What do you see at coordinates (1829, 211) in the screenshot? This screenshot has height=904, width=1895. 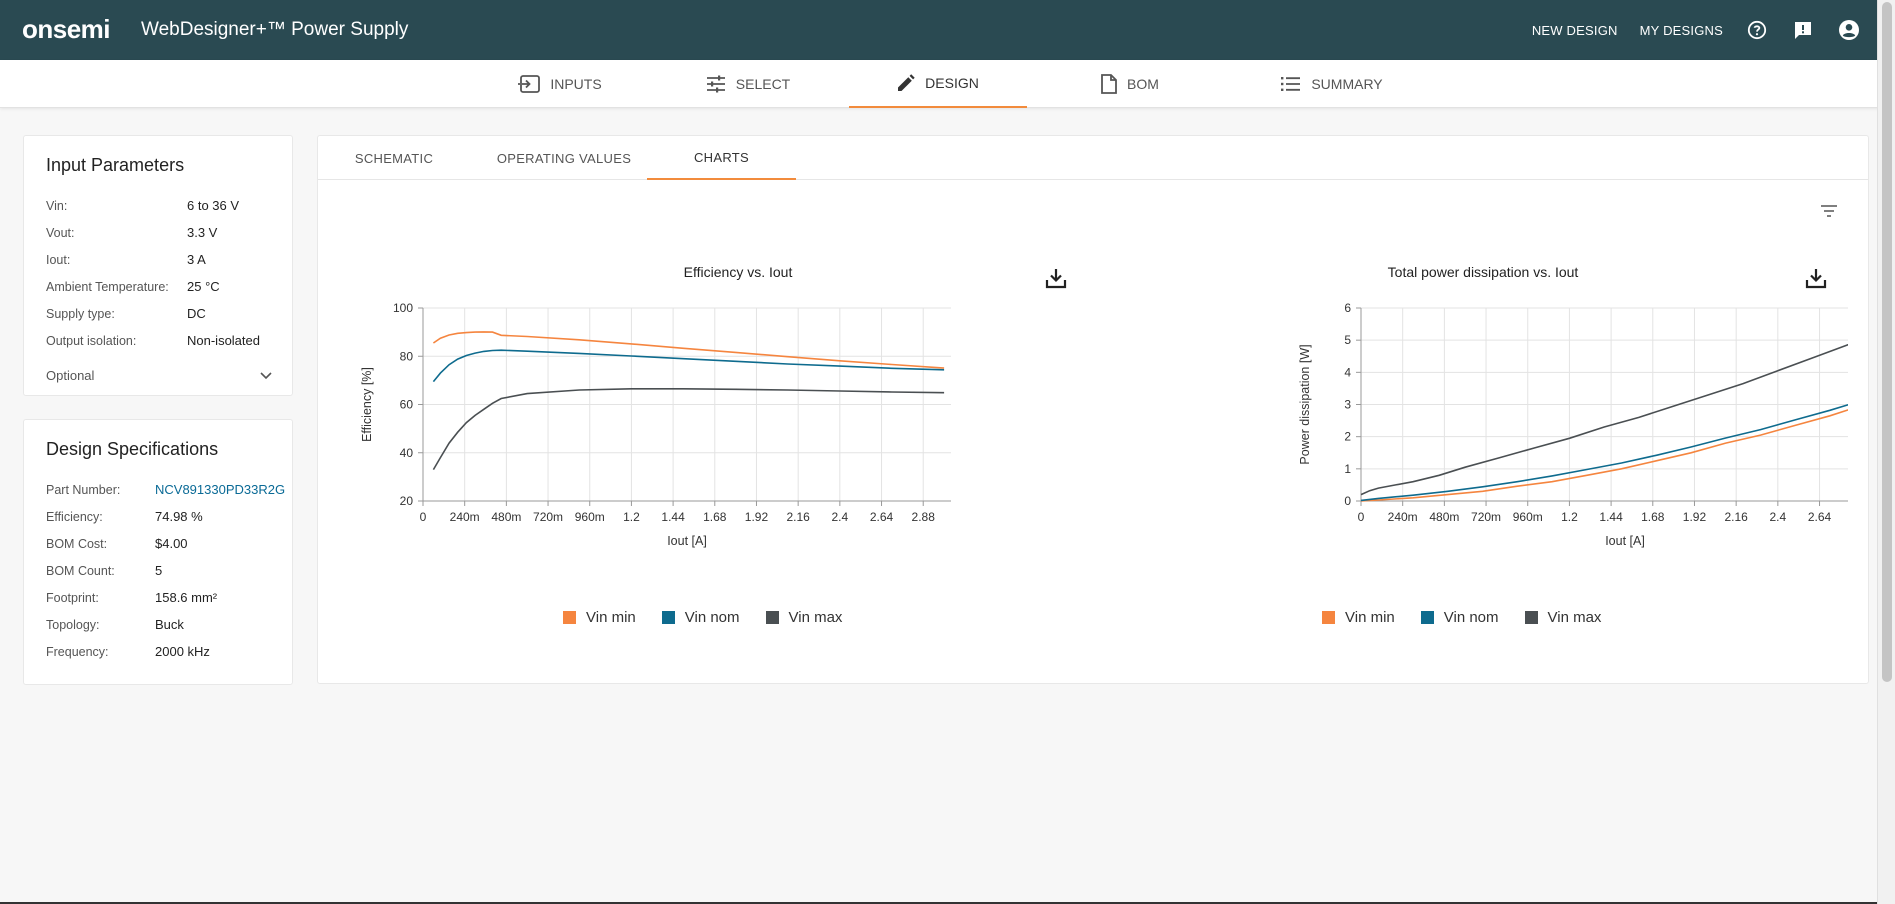 I see `filter-icon` at bounding box center [1829, 211].